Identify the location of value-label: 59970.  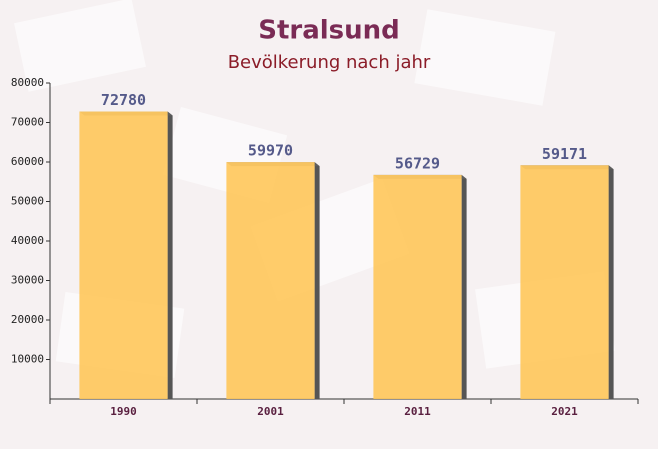
(270, 151).